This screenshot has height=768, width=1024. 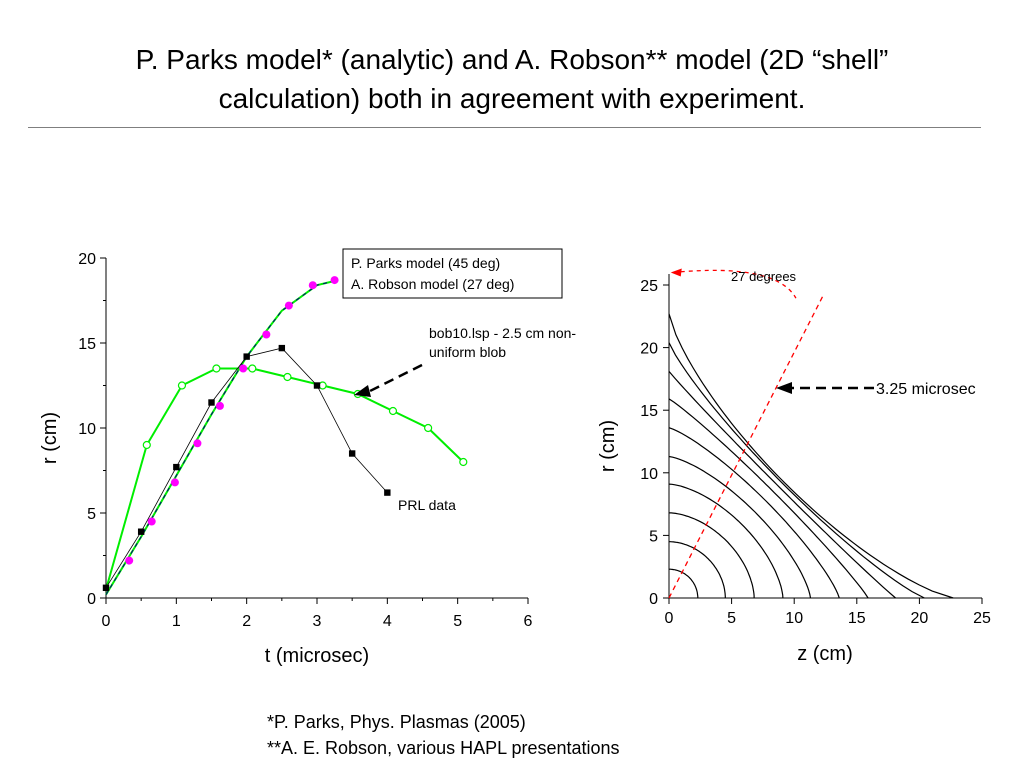 What do you see at coordinates (425, 263) in the screenshot?
I see `legend-item-parks: P. Parks model (45 deg)` at bounding box center [425, 263].